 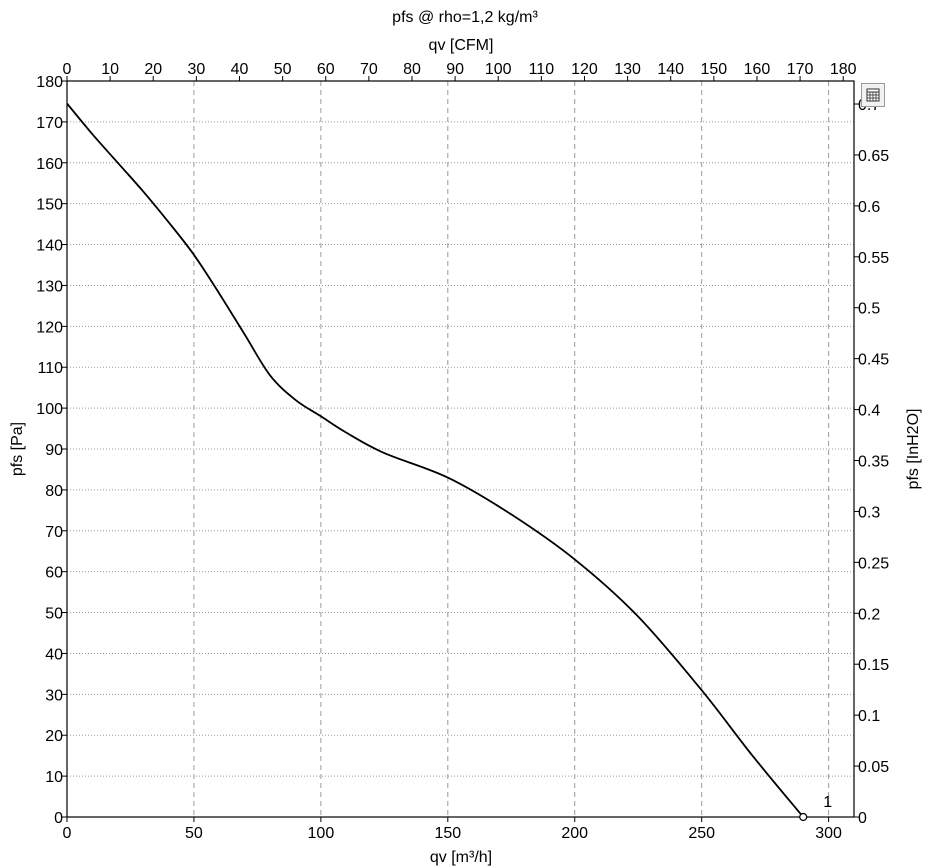 I want to click on x-top-tick-label: 160, so click(x=757, y=69).